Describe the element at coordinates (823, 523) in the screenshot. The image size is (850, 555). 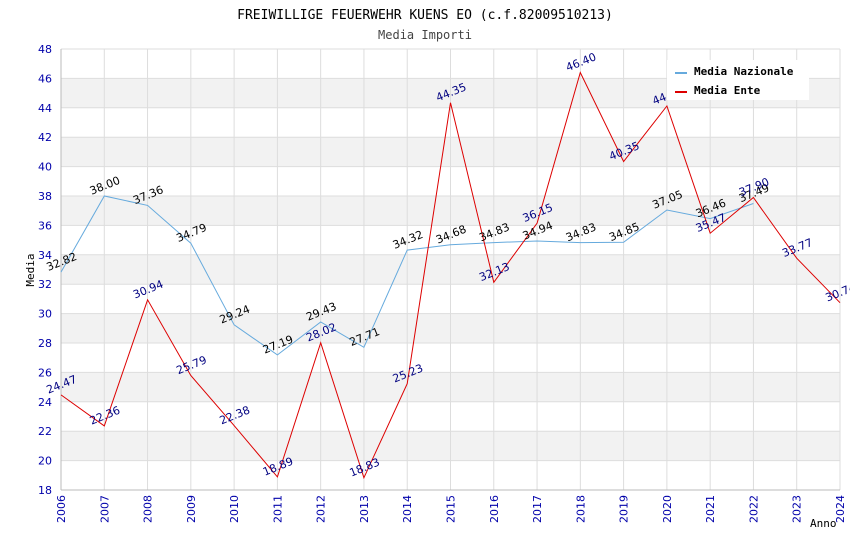
I see `x-axis-label: Anno` at that location.